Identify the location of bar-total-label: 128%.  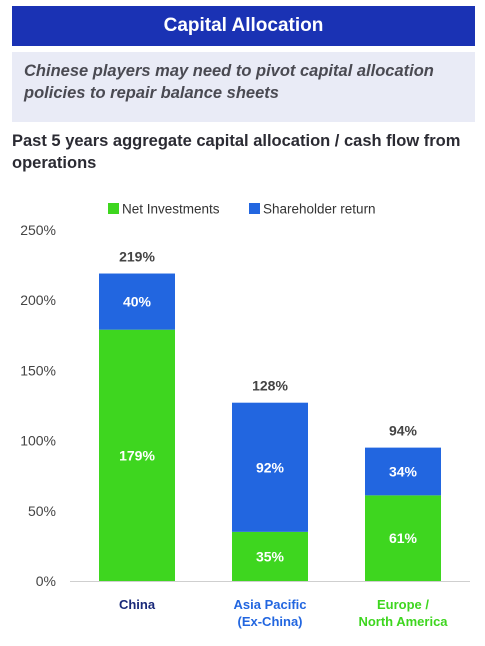
(270, 386).